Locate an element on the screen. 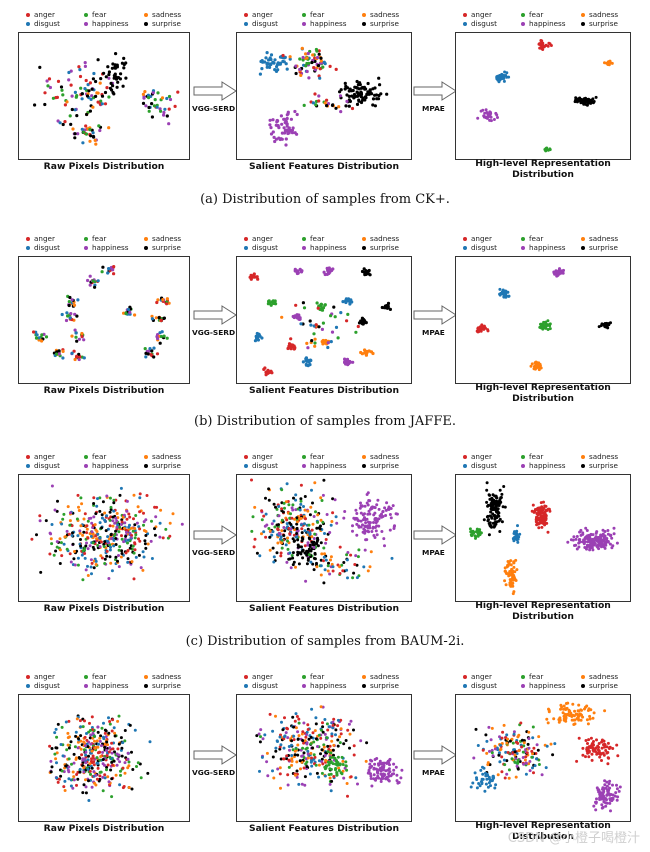 This screenshot has height=852, width=650. salient-features-label: Salient Features Distribution is located at coordinates (323, 390).